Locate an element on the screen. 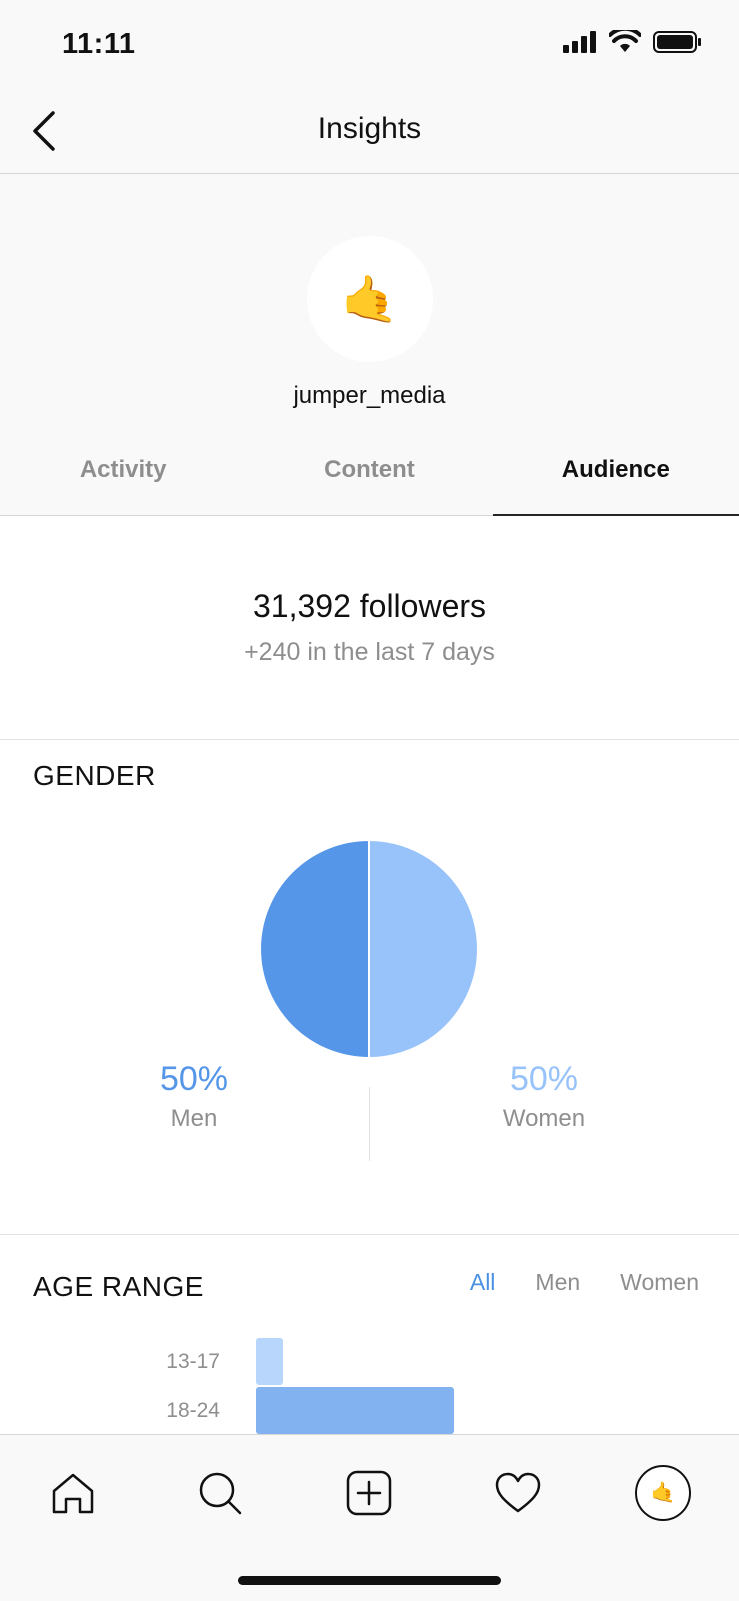  filter-men: Men is located at coordinates (558, 1282).